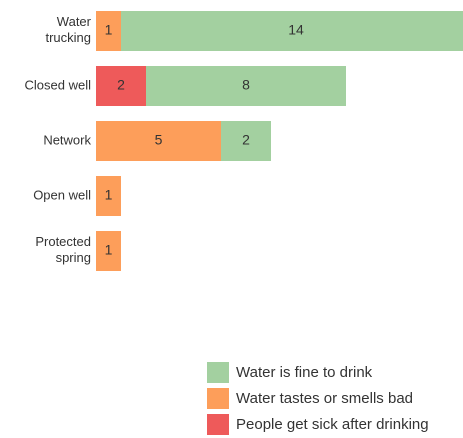 The width and height of the screenshot is (463, 438). Describe the element at coordinates (324, 398) in the screenshot. I see `legend-label: Water tastes or smells bad` at that location.